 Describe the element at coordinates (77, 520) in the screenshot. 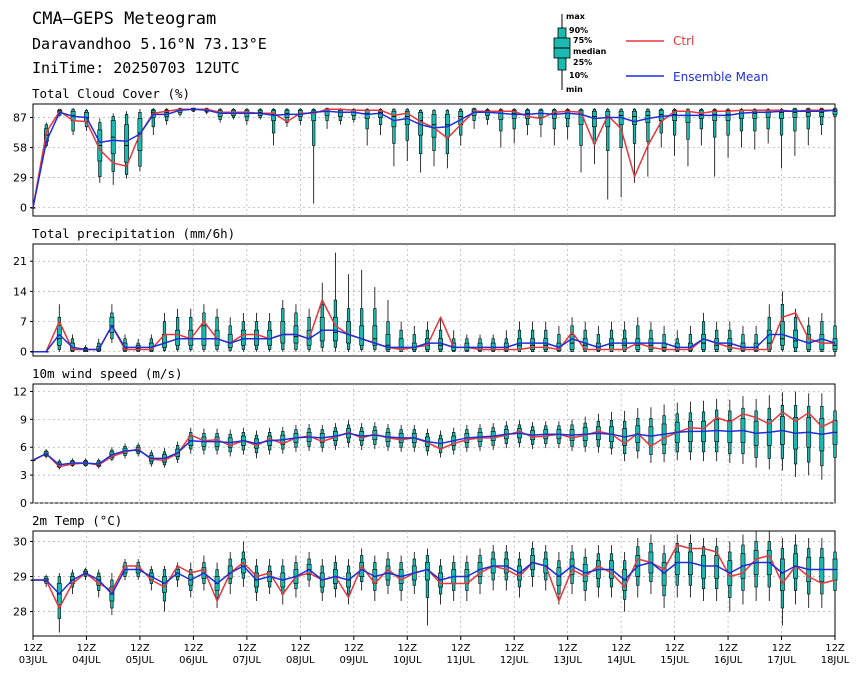

I see `panel-title-temp: 2m Temp (°C)` at that location.